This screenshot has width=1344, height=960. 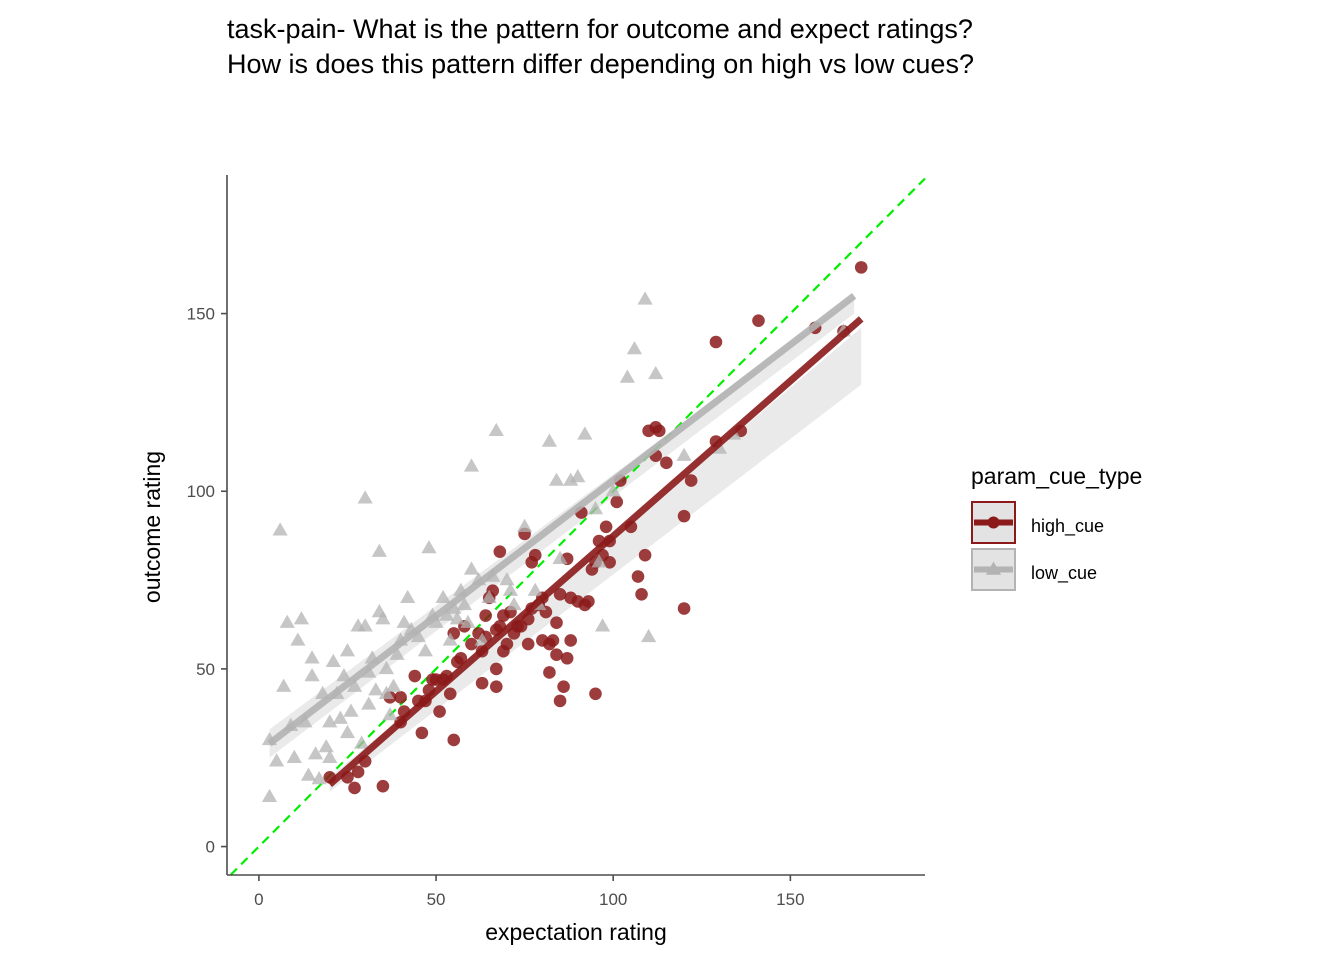 I want to click on y-axis-title: outcome rating, so click(x=152, y=527).